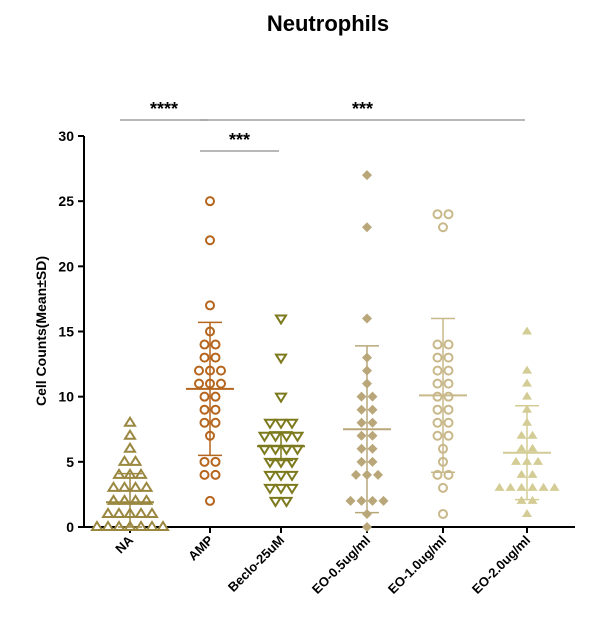 The width and height of the screenshot is (600, 628). Describe the element at coordinates (66, 266) in the screenshot. I see `y-tick-label: 20` at that location.